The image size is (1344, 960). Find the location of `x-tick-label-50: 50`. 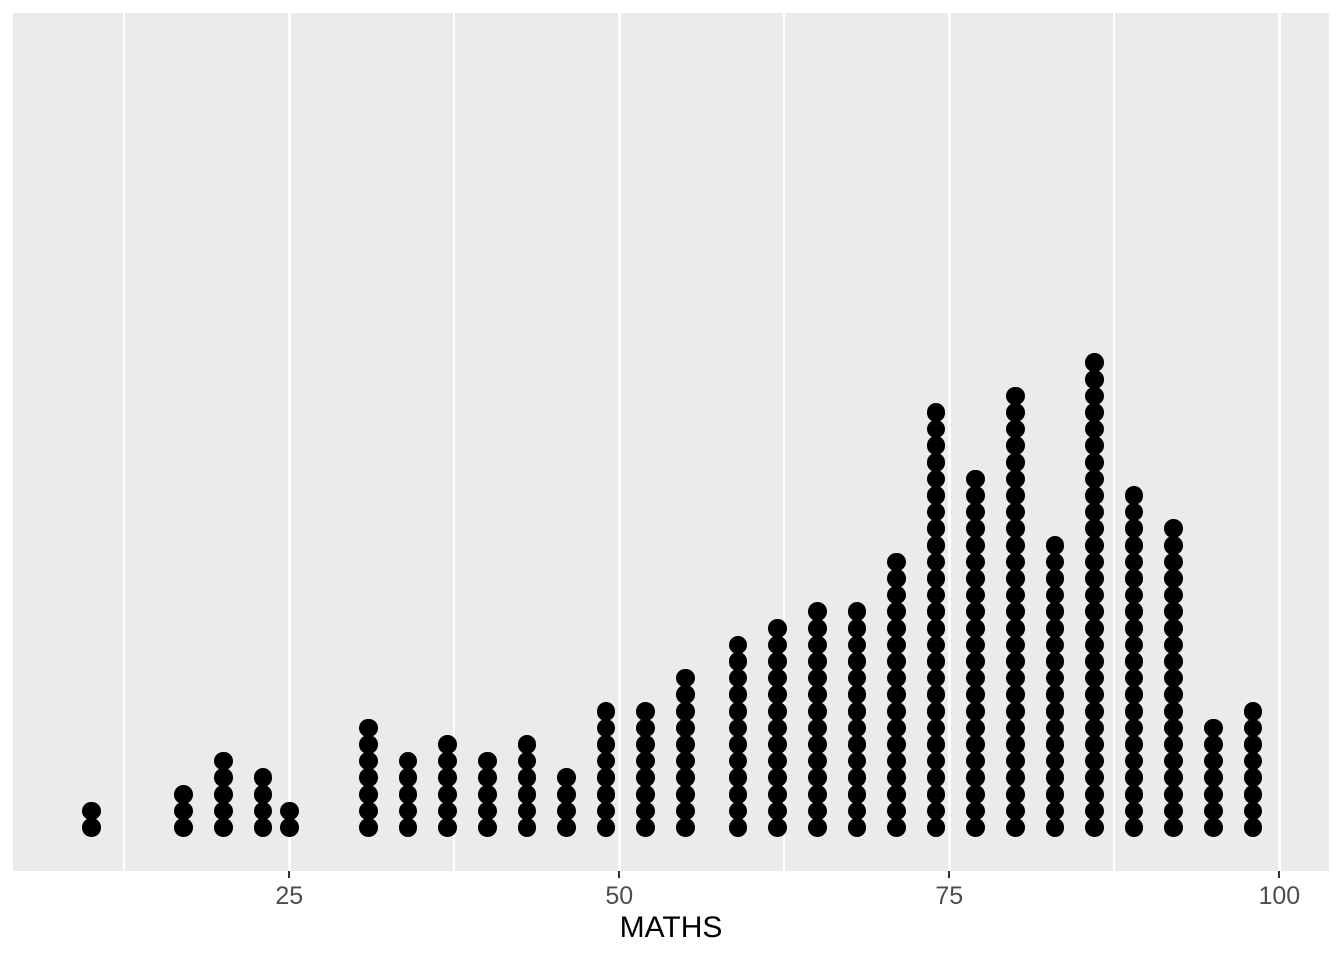

x-tick-label-50: 50 is located at coordinates (619, 896).